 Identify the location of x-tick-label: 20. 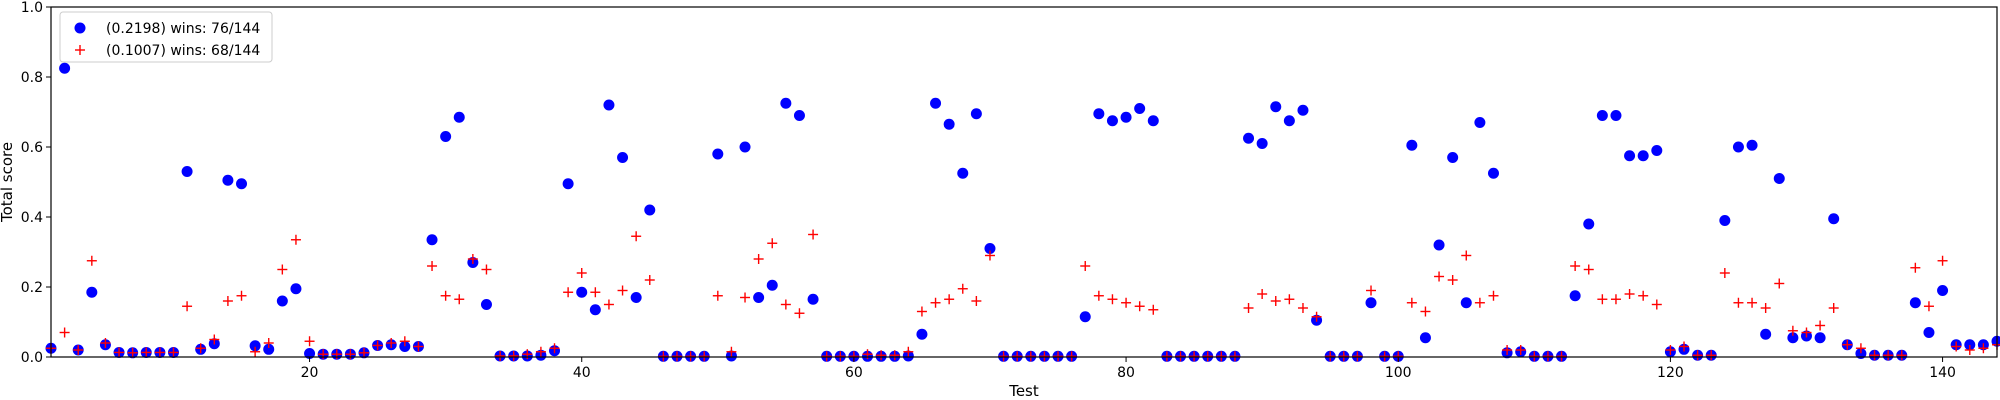
(310, 373).